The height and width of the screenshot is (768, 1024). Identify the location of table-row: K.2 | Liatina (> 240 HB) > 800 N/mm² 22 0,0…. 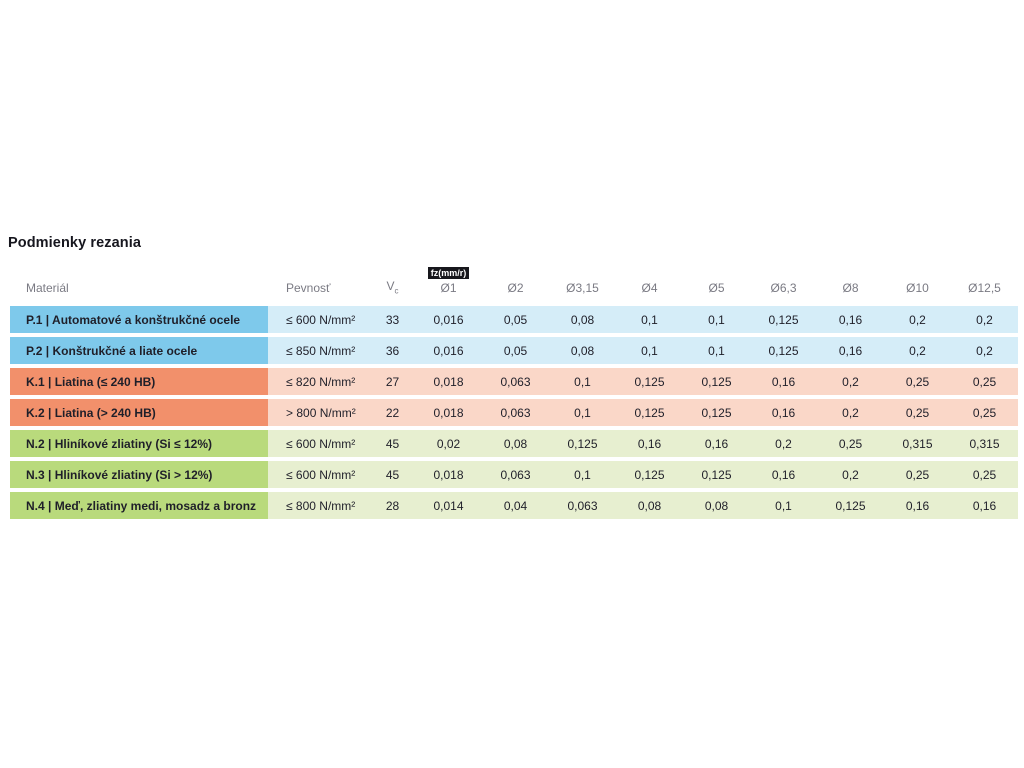
(514, 412).